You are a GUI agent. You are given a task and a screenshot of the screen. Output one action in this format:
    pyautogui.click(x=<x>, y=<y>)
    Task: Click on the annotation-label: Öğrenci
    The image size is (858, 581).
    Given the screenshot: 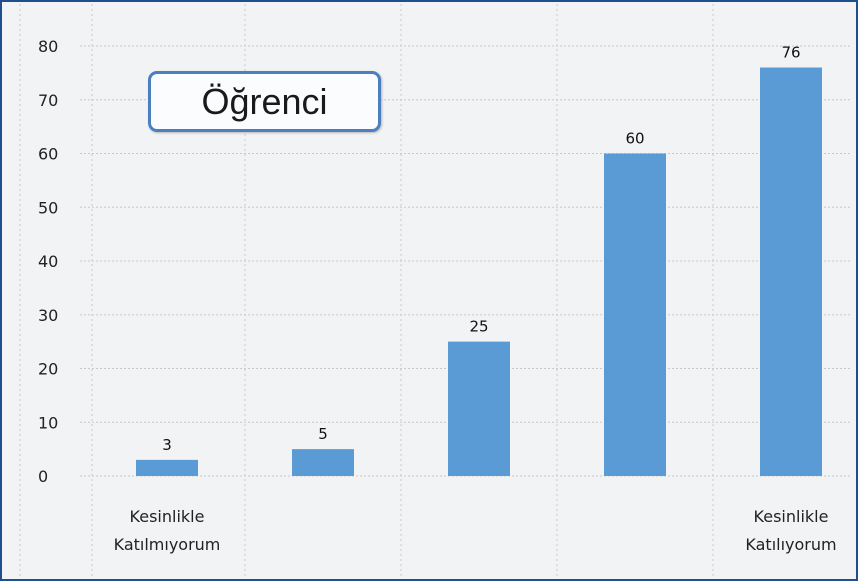 What is the action you would take?
    pyautogui.click(x=264, y=101)
    